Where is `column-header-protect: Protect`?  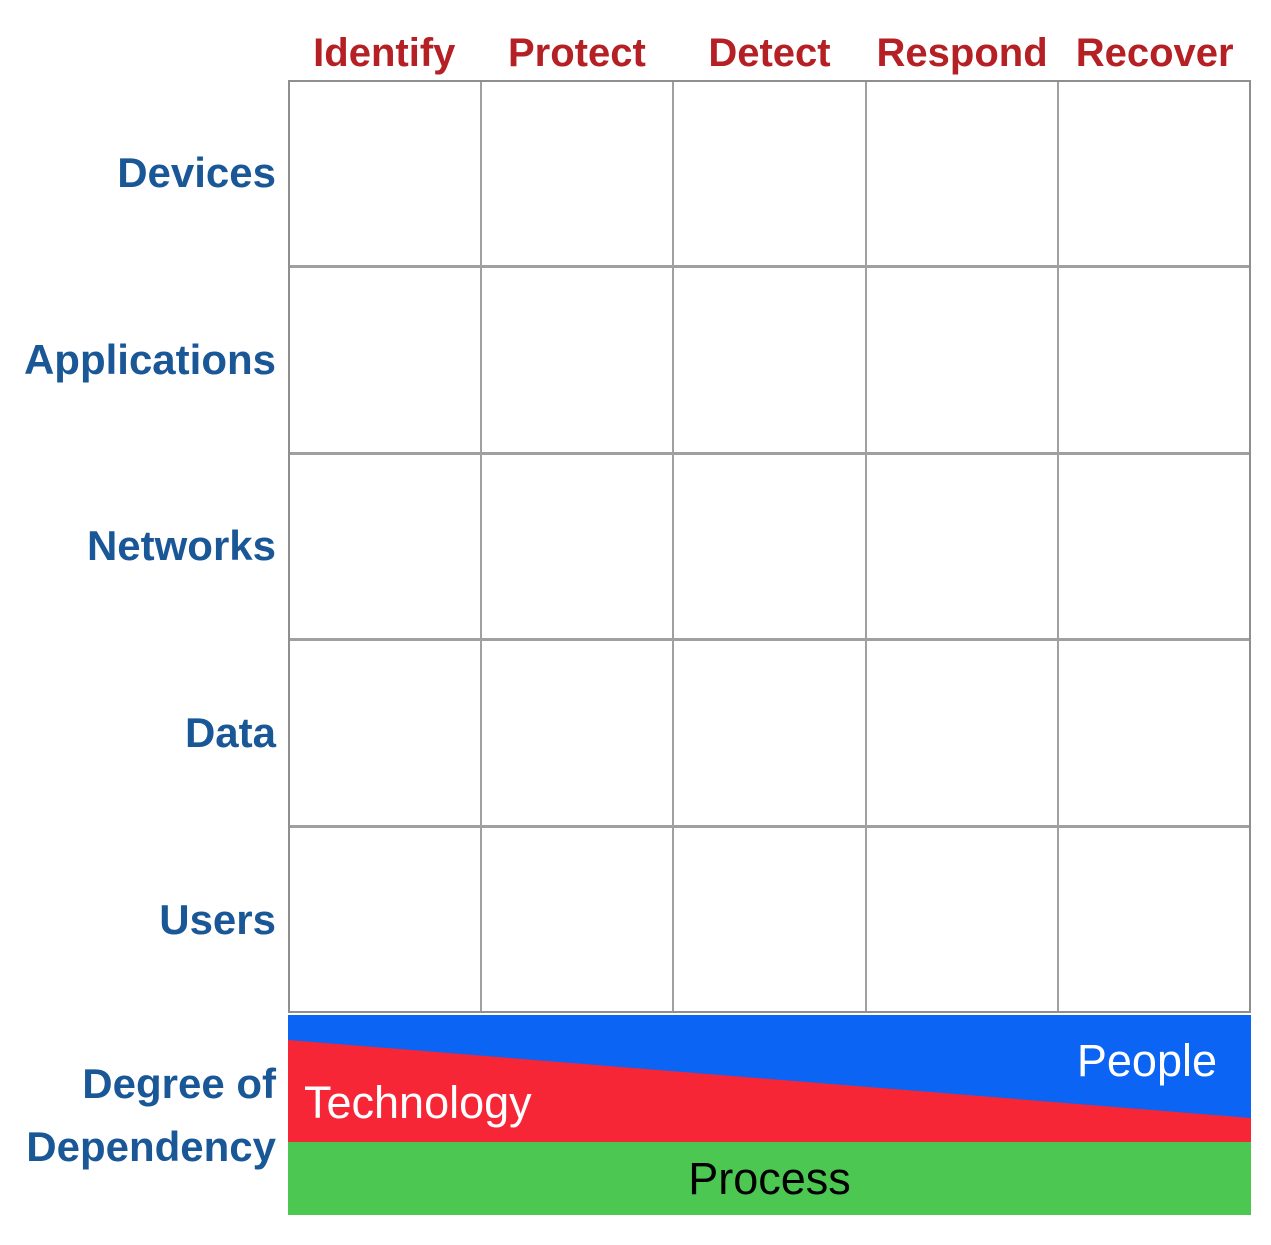 column-header-protect: Protect is located at coordinates (576, 52).